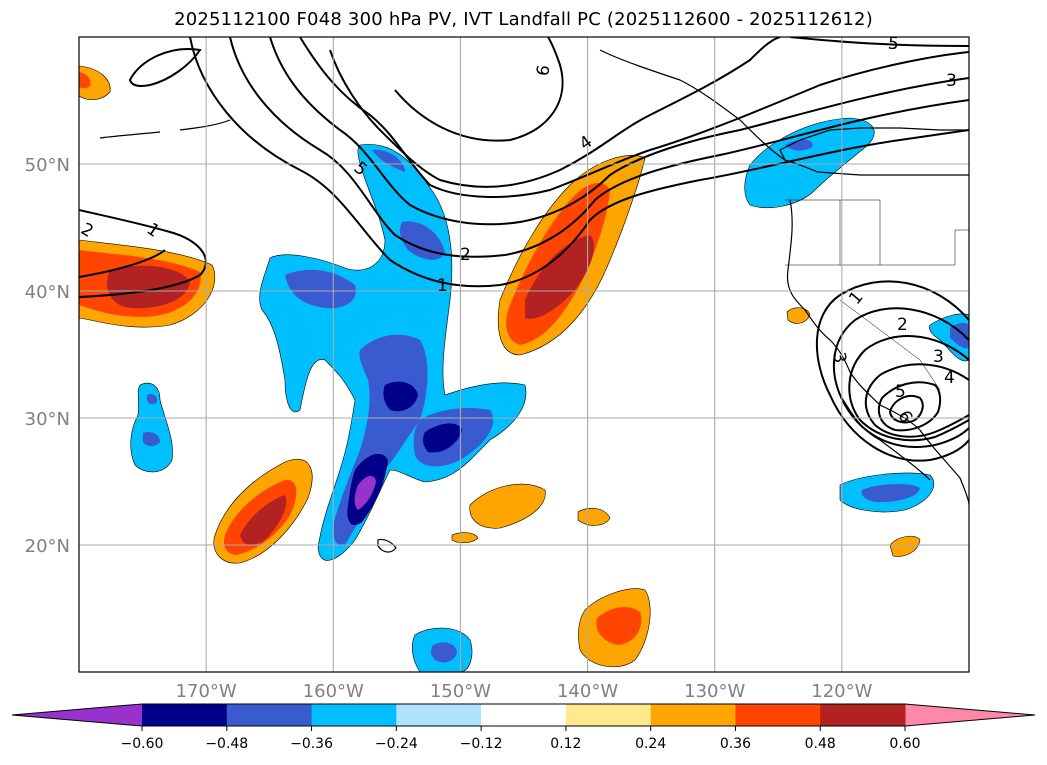 The height and width of the screenshot is (765, 1047). Describe the element at coordinates (95, 82) in the screenshot. I see `shade-top-left-positive` at that location.